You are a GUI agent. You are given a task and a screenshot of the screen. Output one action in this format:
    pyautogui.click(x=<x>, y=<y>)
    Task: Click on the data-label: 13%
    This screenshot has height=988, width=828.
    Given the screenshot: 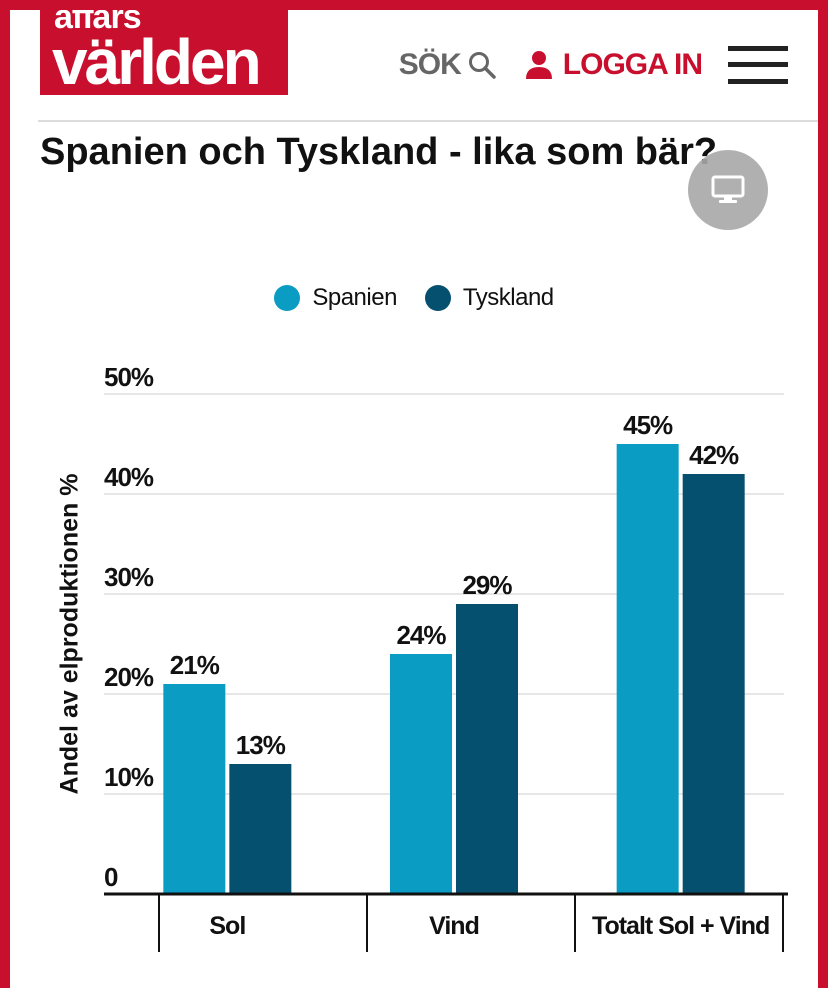 What is the action you would take?
    pyautogui.click(x=261, y=745)
    